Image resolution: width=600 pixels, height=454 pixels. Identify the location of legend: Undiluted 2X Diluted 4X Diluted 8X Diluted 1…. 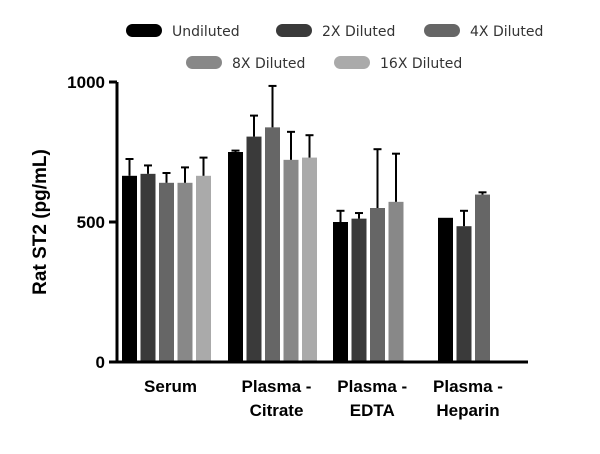
(334, 48).